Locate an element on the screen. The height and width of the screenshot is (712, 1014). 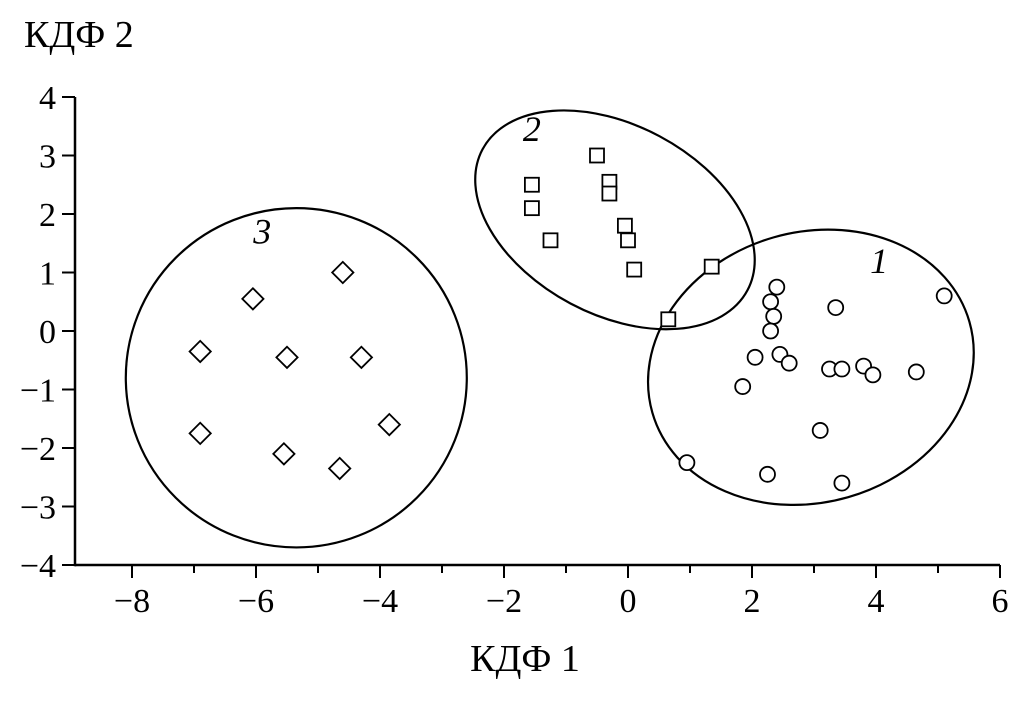
y-axis-title: КДФ 2 is located at coordinates (79, 35).